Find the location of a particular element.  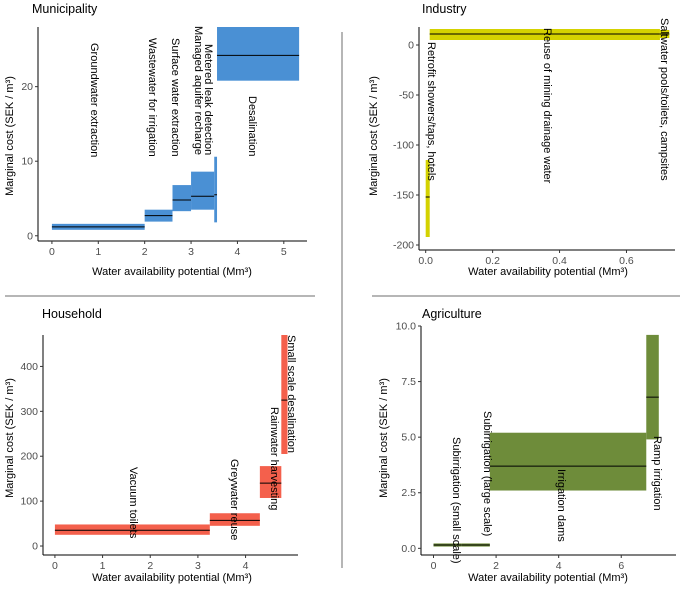

x-axis-label-agriculture: Water availability potential (Mm³) is located at coordinates (548, 578).